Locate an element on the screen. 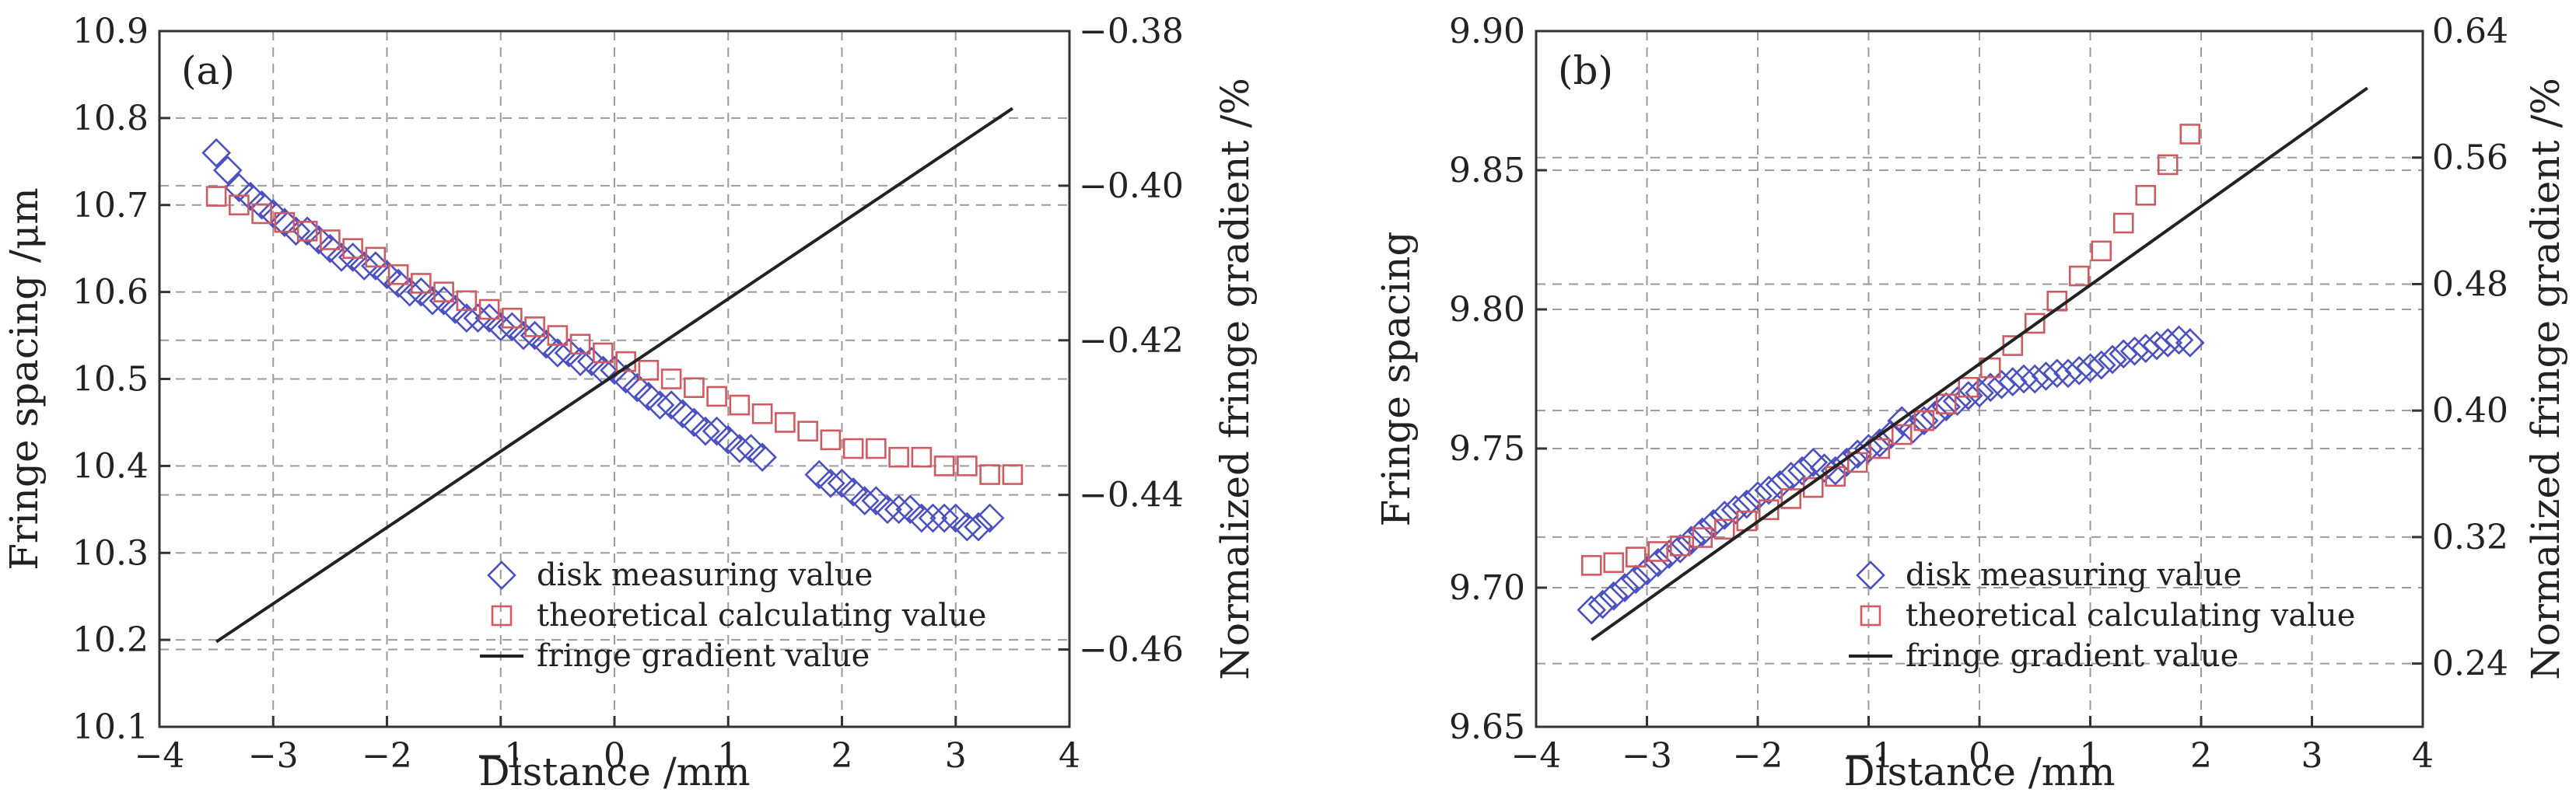 The width and height of the screenshot is (2576, 796). x-tick-label: 3 is located at coordinates (956, 756).